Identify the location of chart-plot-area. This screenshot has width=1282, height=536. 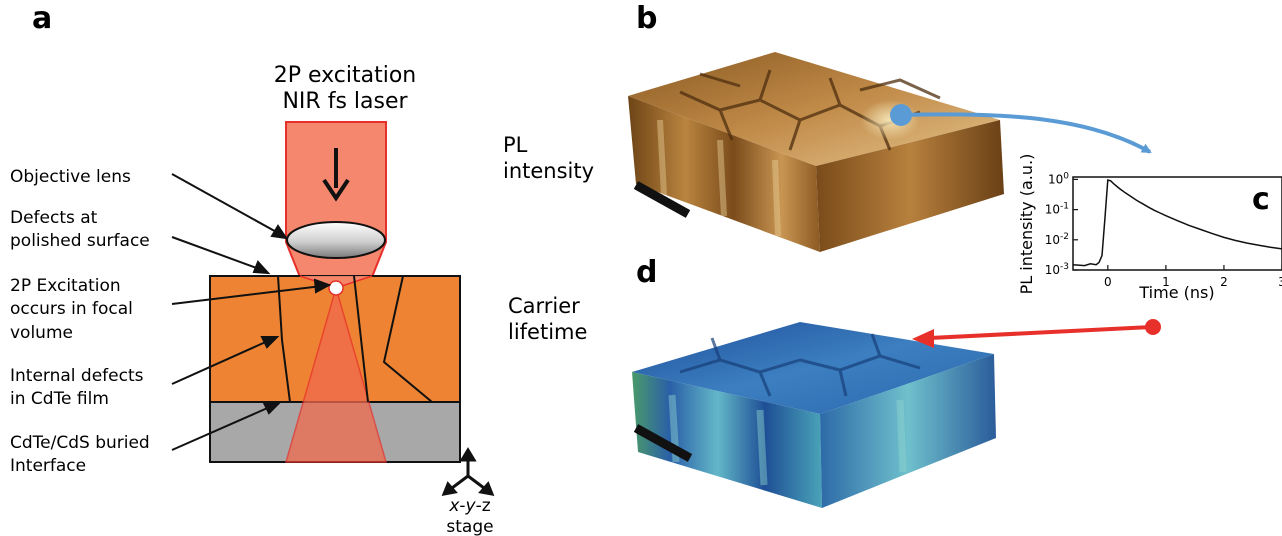
(1177, 223).